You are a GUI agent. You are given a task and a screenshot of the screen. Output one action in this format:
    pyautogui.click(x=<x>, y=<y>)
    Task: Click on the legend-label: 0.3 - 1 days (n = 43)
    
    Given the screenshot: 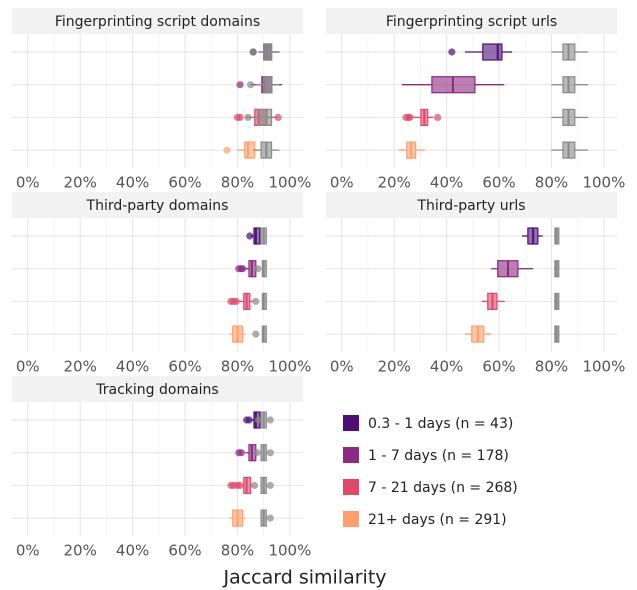 What is the action you would take?
    pyautogui.click(x=440, y=424)
    